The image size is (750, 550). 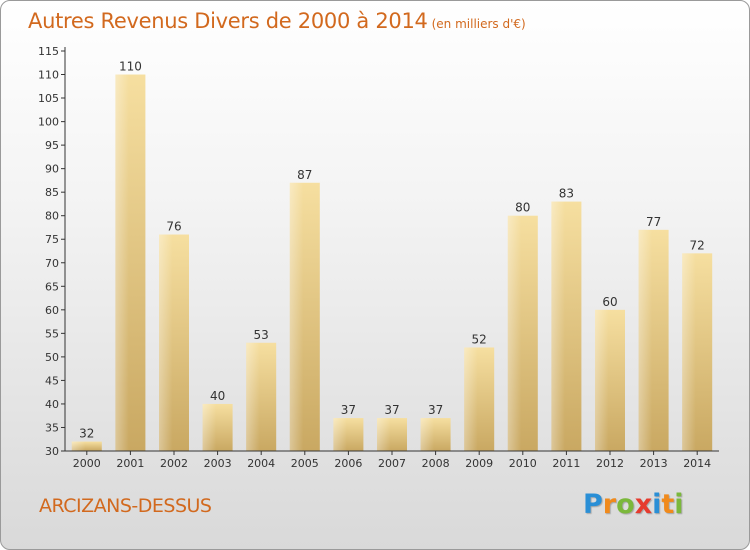 I want to click on commune-name: ARCIZANS-DESSUS, so click(x=125, y=506).